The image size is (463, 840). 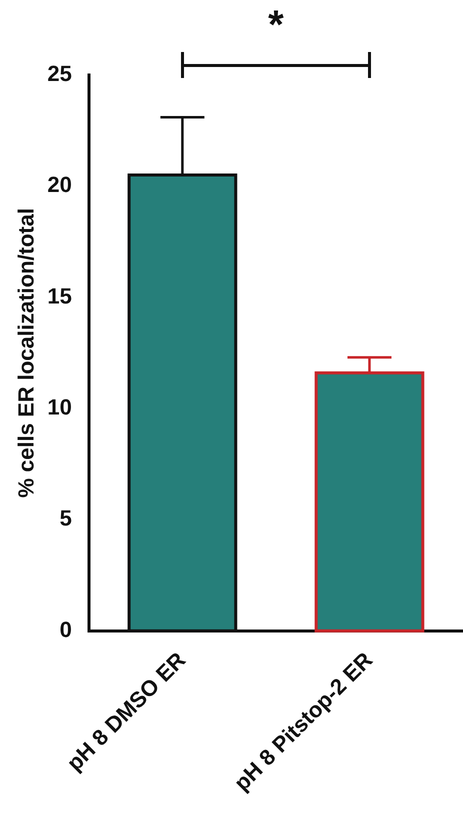 I want to click on y-tick-label: 10, so click(x=59, y=407).